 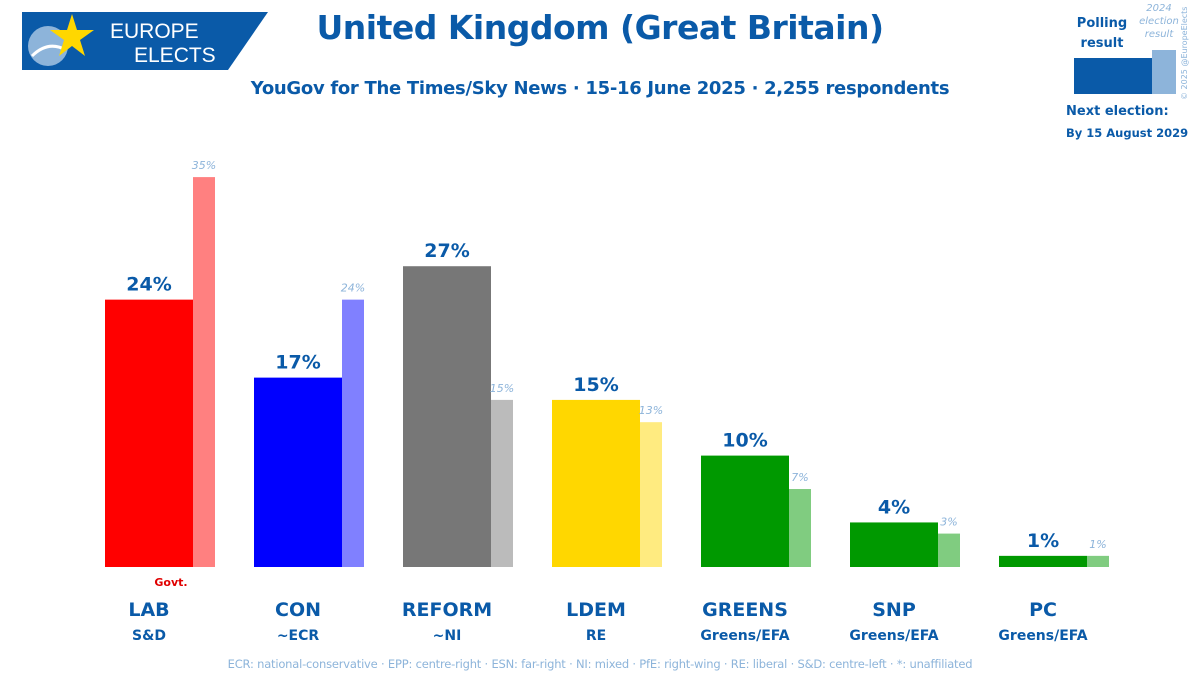 I want to click on legend-swatch-polling, so click(x=1113, y=76).